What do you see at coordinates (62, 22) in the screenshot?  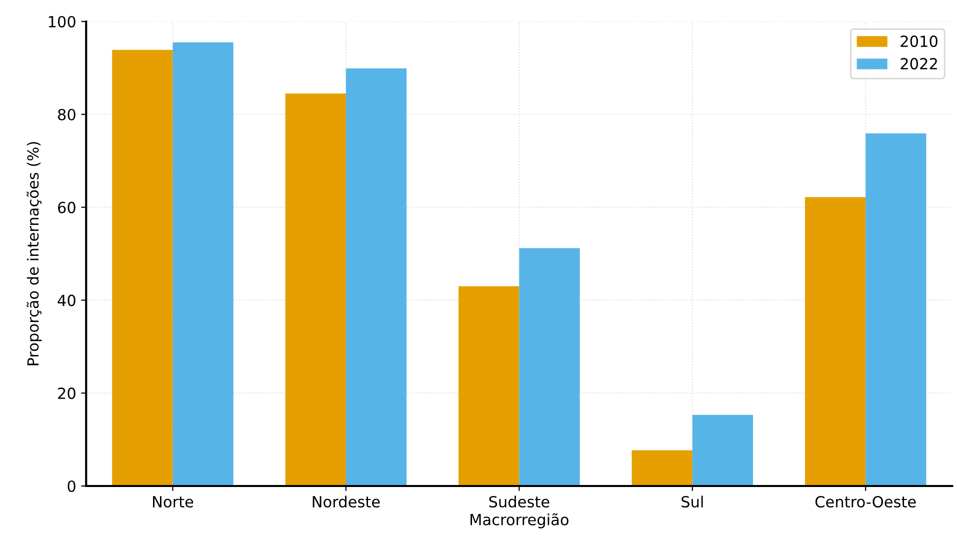 I see `y-tick-label: 100` at bounding box center [62, 22].